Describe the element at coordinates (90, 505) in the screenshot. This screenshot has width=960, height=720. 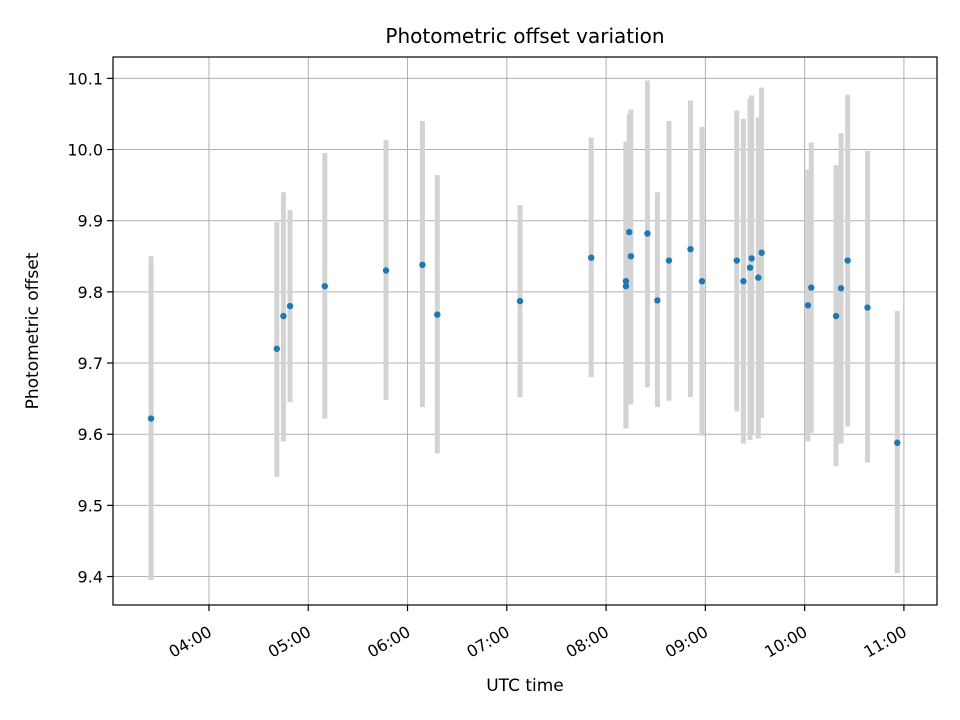
I see `y-tick-label: 9.5` at that location.